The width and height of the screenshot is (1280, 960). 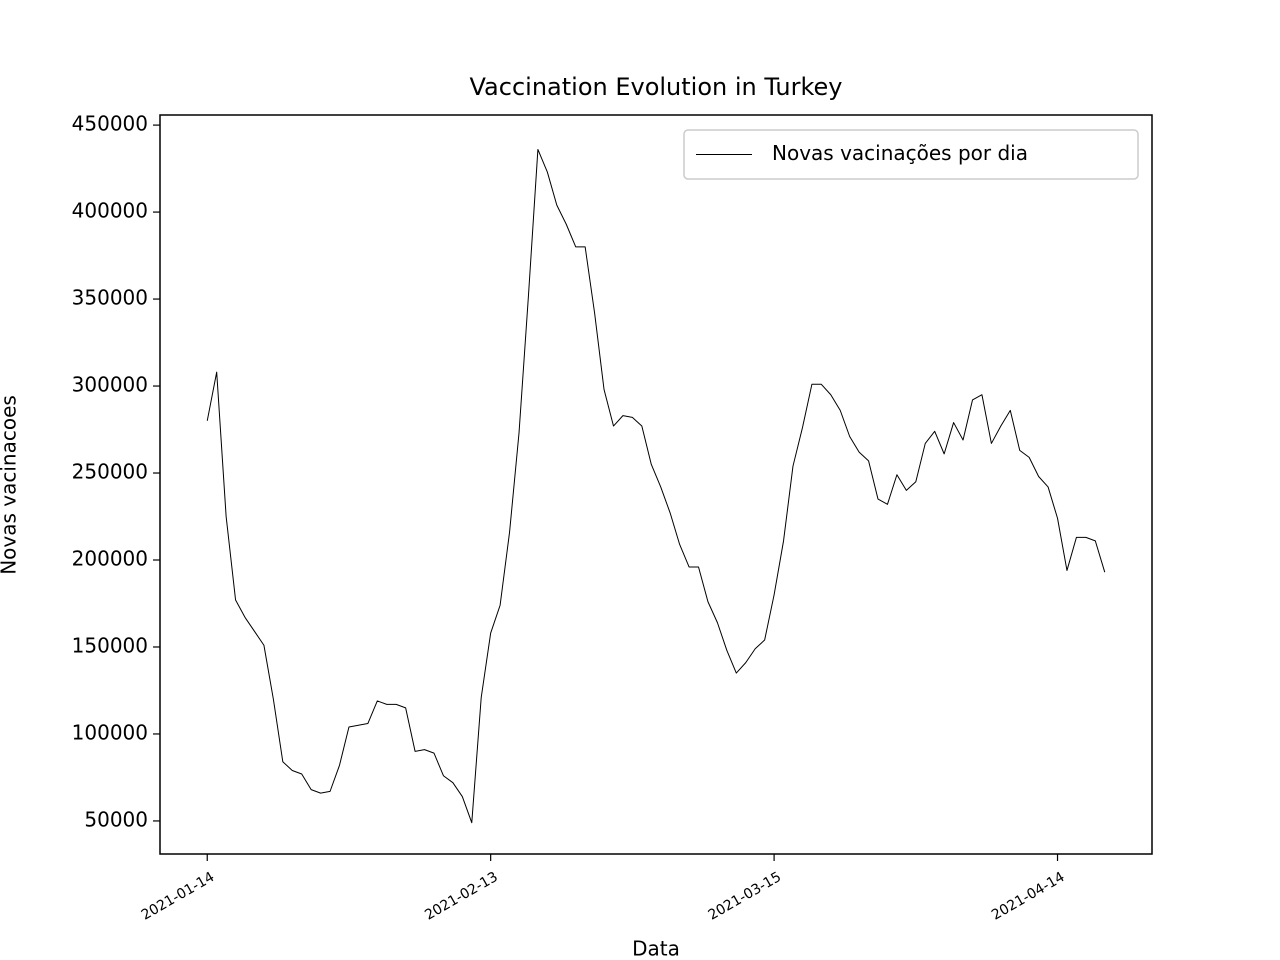 I want to click on y-tick-label: 300000, so click(x=110, y=385).